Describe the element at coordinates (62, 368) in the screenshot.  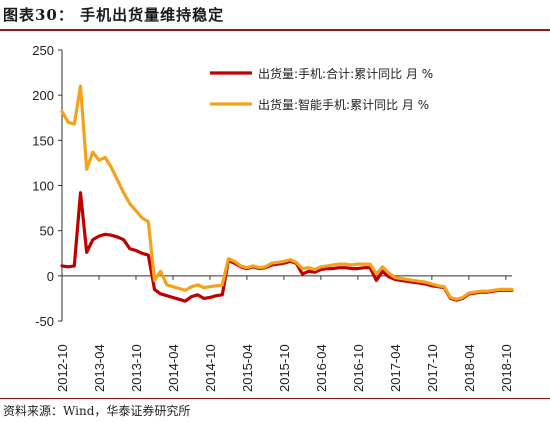
I see `x-tick-label: 2012-10` at that location.